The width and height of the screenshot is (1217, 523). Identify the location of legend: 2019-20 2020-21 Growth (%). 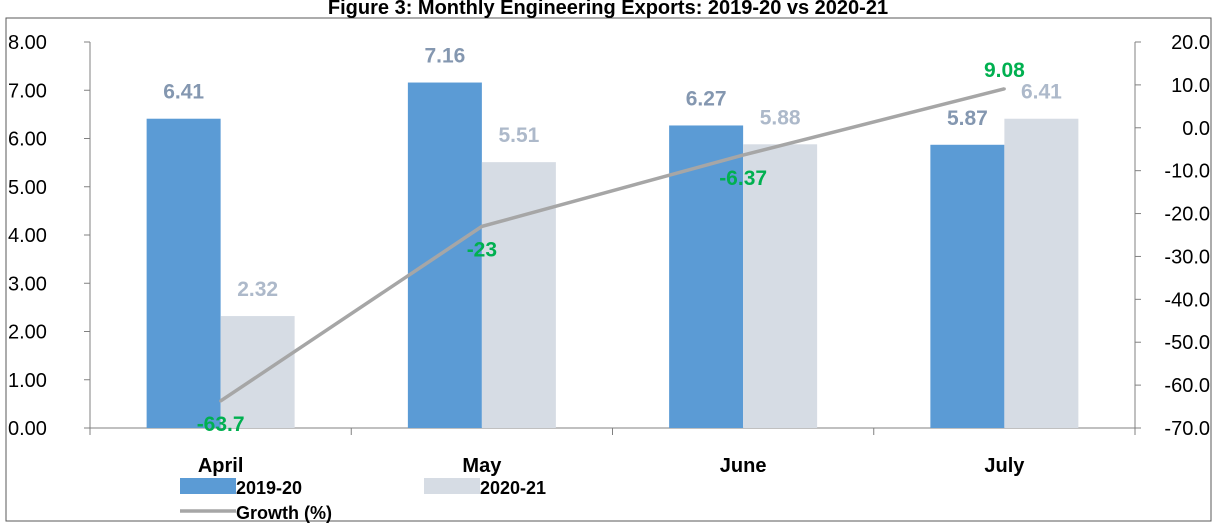
(363, 500).